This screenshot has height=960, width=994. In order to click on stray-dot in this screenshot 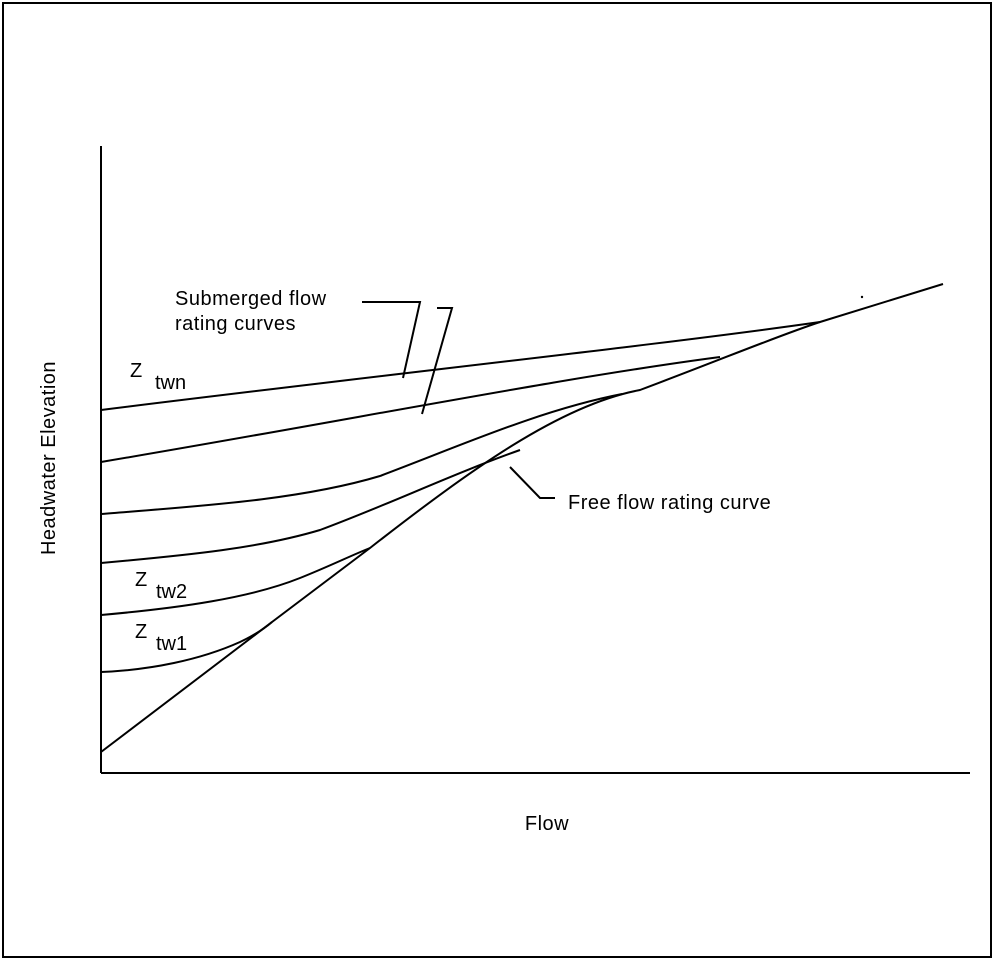, I will do `click(862, 297)`.